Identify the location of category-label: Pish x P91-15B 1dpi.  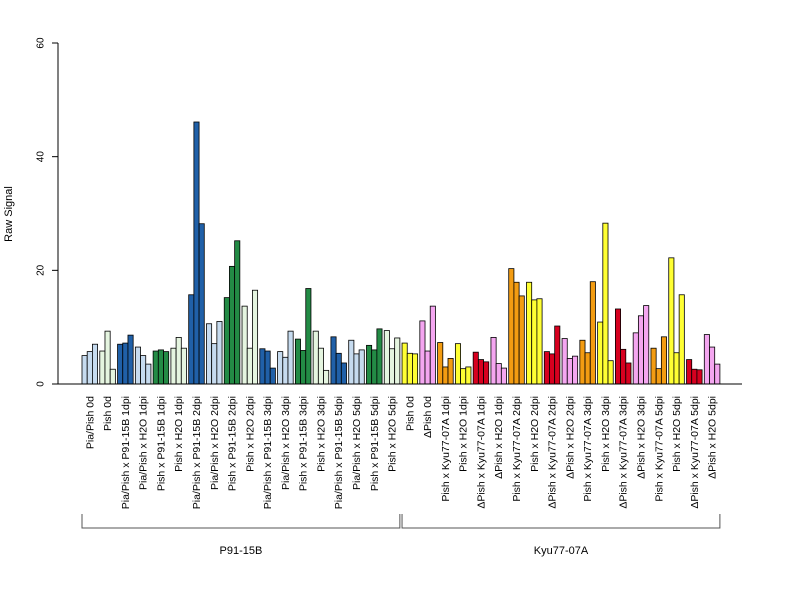
(161, 443).